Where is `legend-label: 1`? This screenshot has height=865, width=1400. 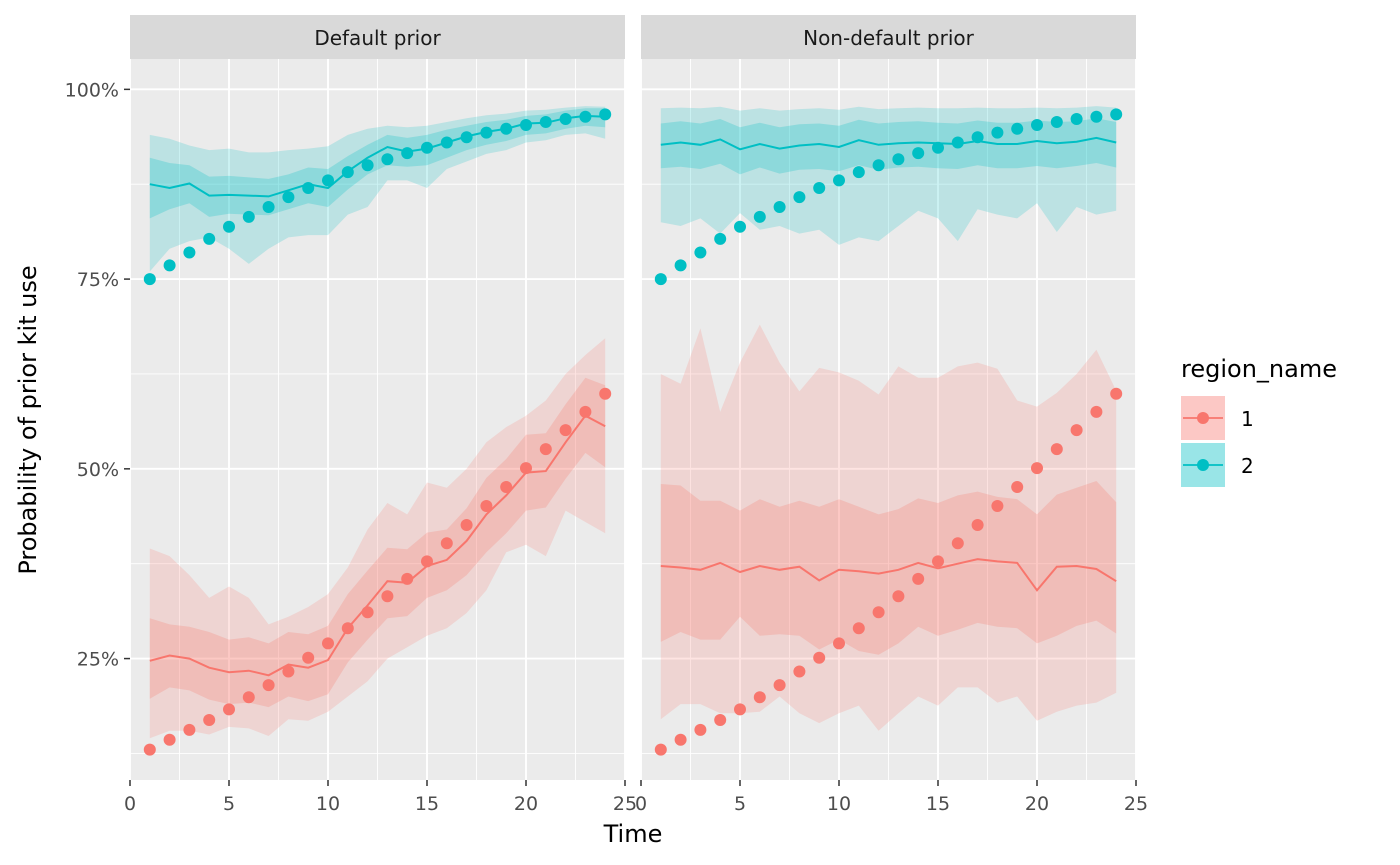 legend-label: 1 is located at coordinates (1247, 419).